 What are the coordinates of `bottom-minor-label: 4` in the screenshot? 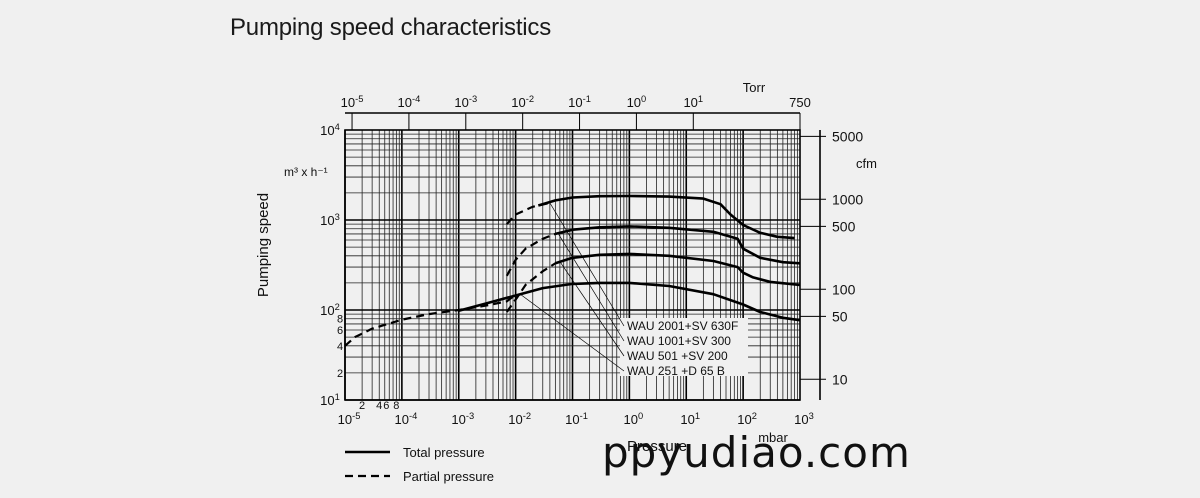 It's located at (379, 406).